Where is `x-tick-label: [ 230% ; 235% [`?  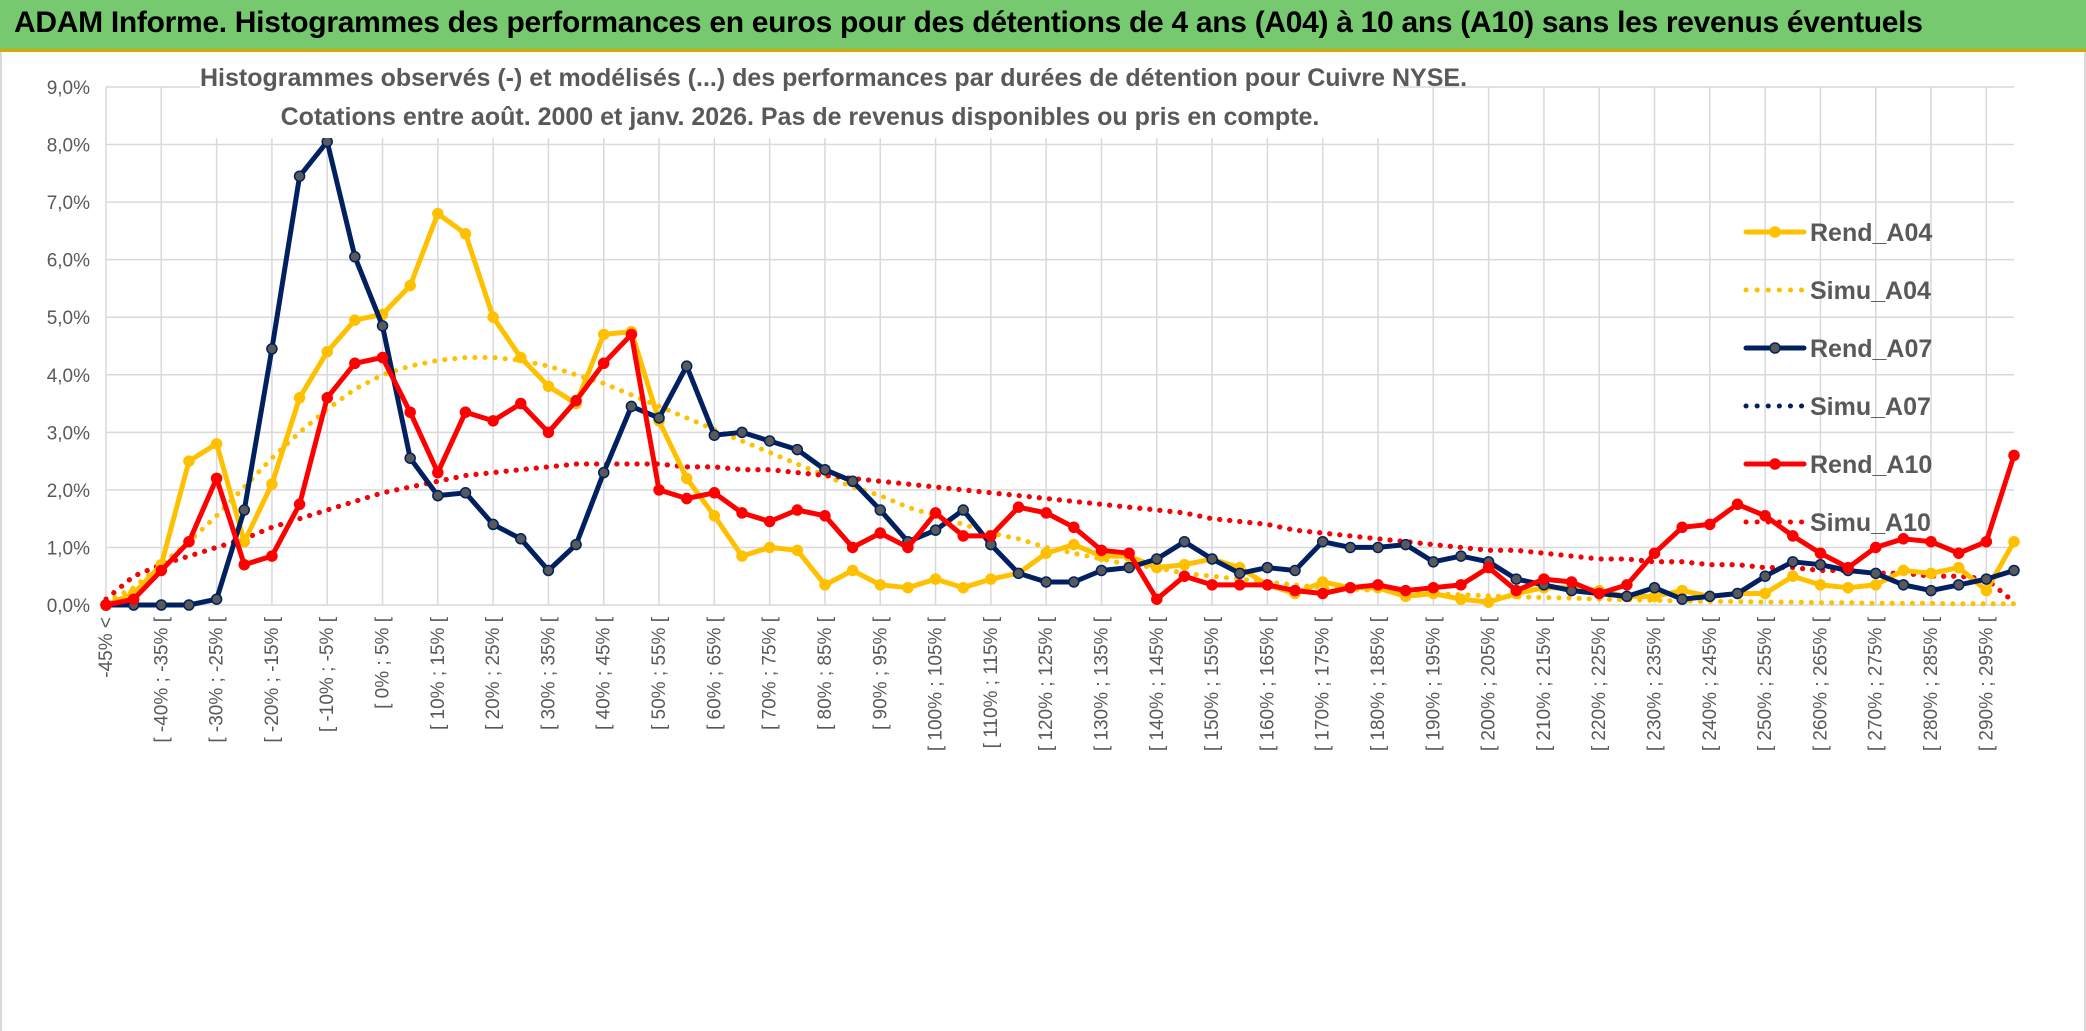 x-tick-label: [ 230% ; 235% [ is located at coordinates (1655, 683).